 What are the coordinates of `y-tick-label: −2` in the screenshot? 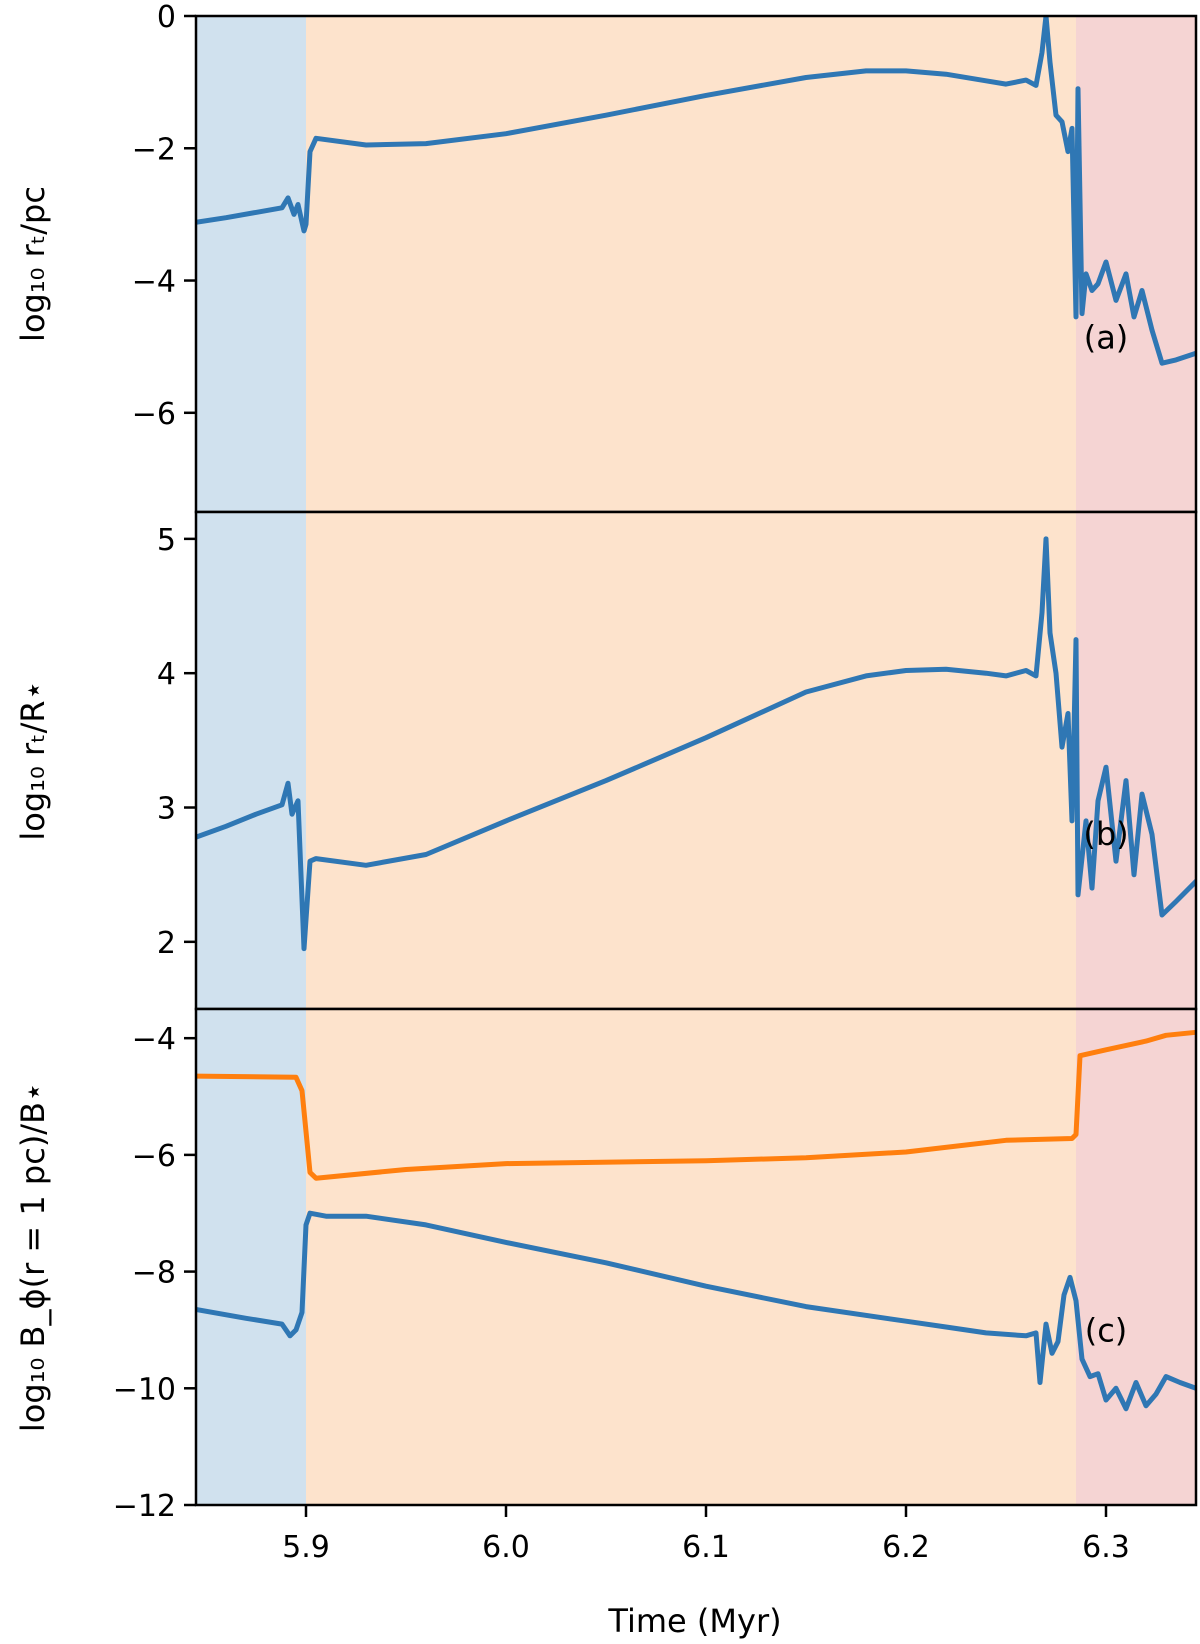 It's located at (154, 149).